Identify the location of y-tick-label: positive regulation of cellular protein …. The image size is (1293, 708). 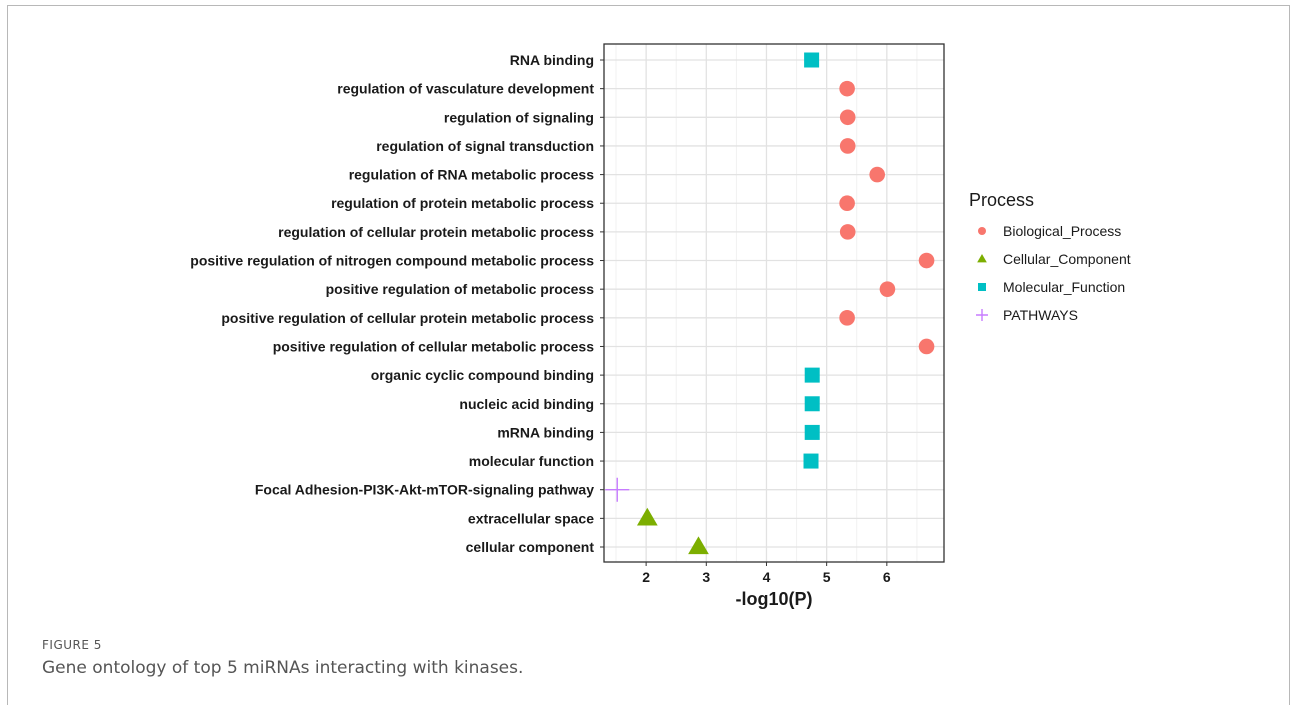
(407, 318).